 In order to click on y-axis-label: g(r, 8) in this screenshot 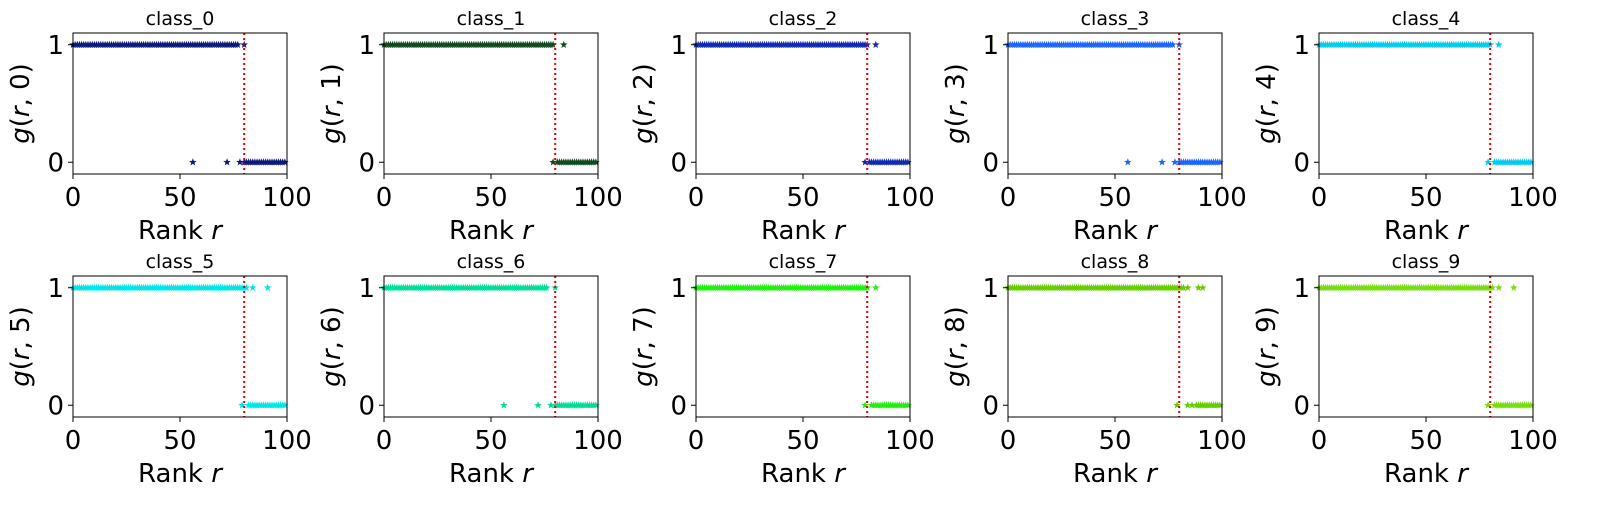, I will do `click(956, 346)`.